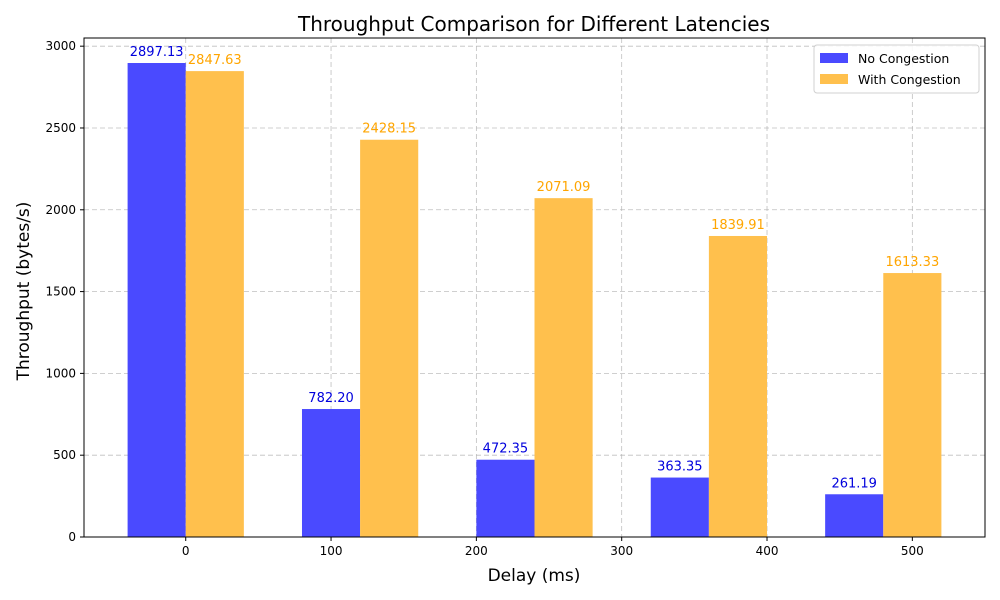 Image resolution: width=1000 pixels, height=600 pixels. I want to click on legend-box, so click(896, 69).